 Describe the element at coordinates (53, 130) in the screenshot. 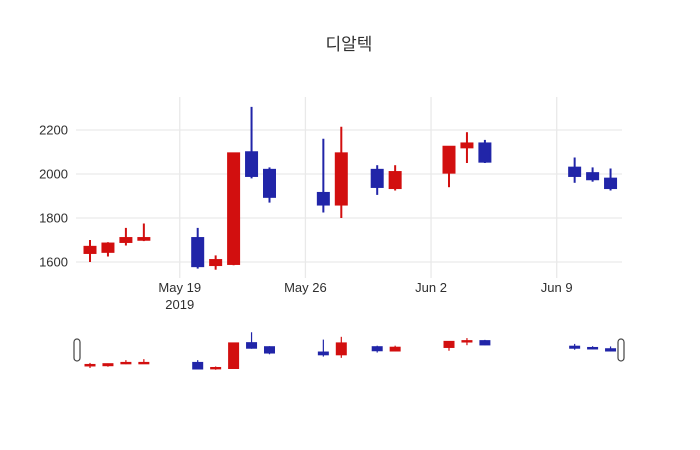

I see `y-tick-label-2200: 2200` at that location.